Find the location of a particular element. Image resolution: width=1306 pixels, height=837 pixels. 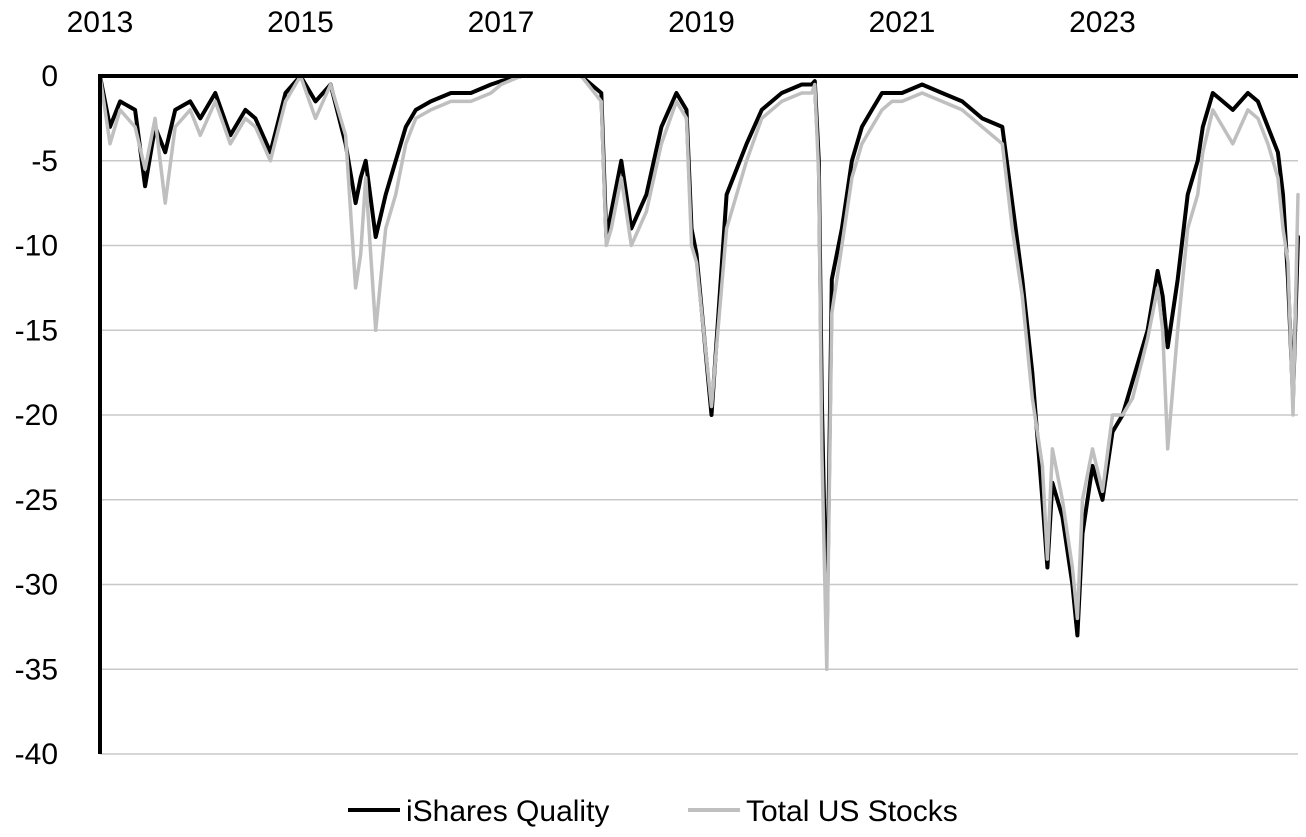

x-tick-label: 2023 is located at coordinates (1102, 22).